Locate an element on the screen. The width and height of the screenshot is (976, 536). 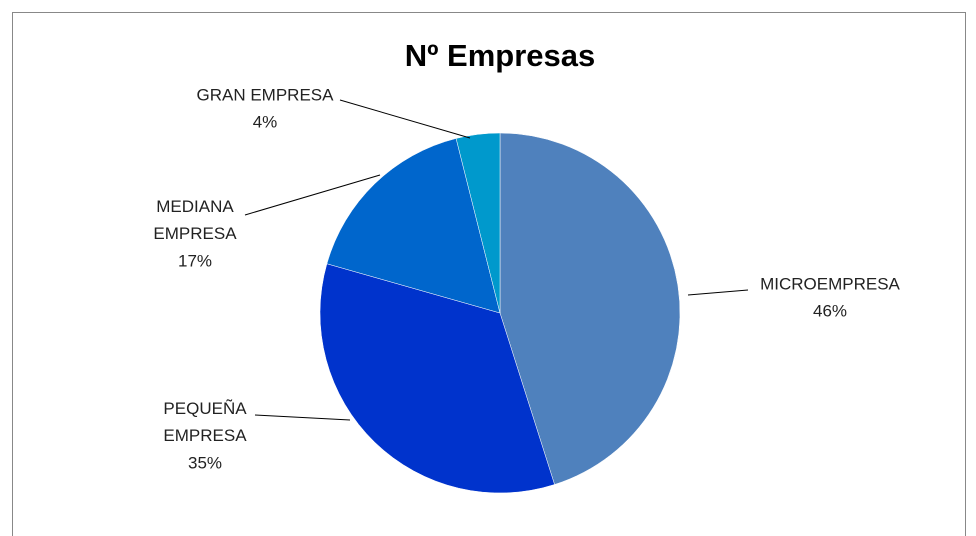
slice-label: MEDIANA EMPRESA is located at coordinates (195, 220).